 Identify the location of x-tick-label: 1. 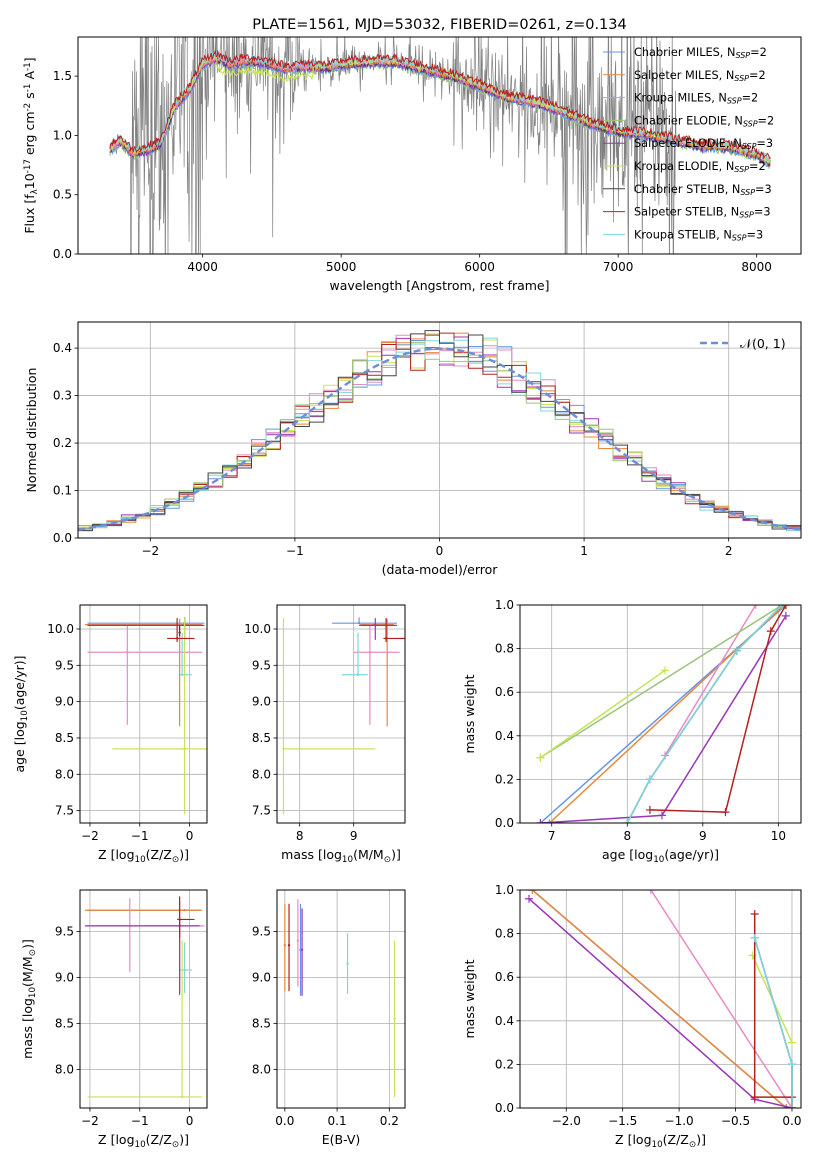
(584, 551).